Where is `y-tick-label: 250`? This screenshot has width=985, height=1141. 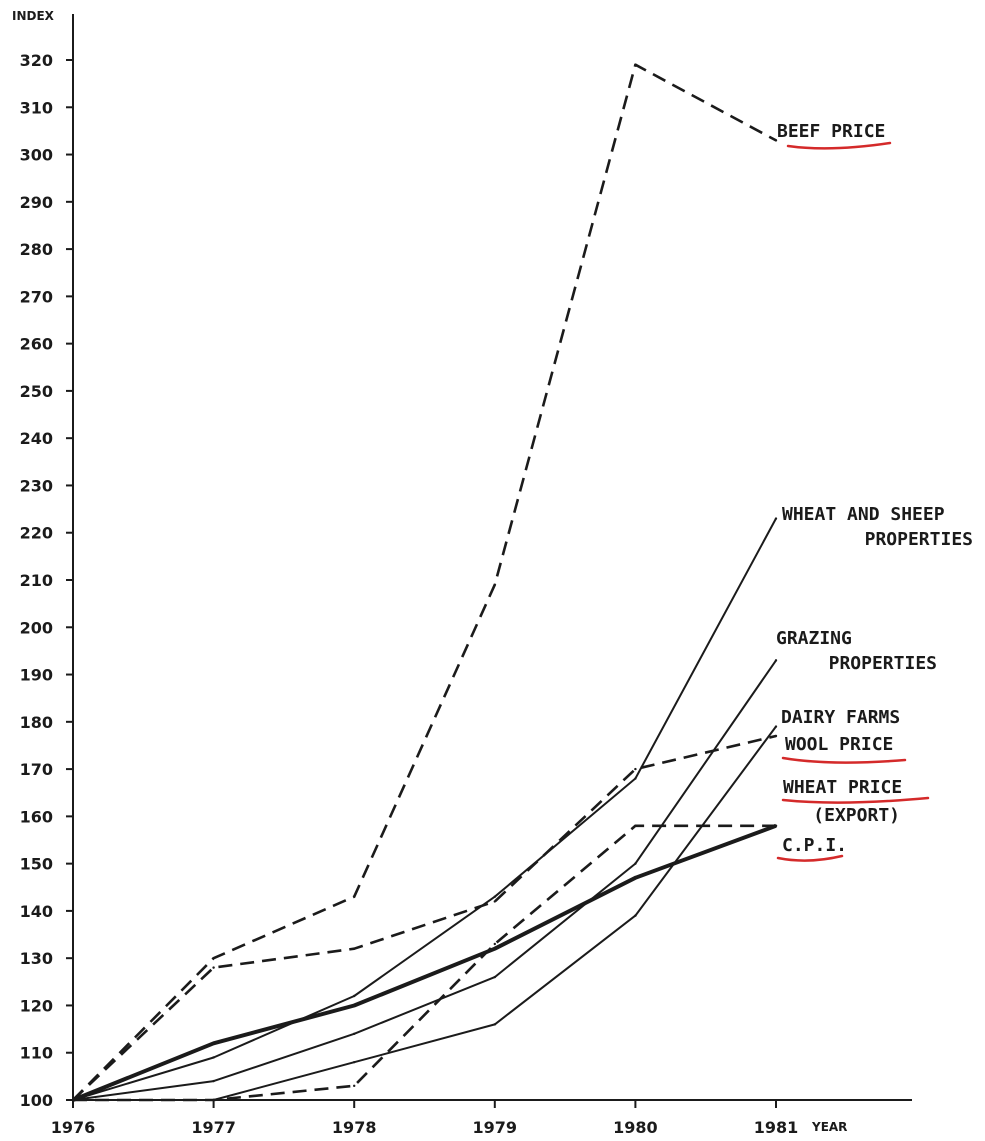 y-tick-label: 250 is located at coordinates (36, 391).